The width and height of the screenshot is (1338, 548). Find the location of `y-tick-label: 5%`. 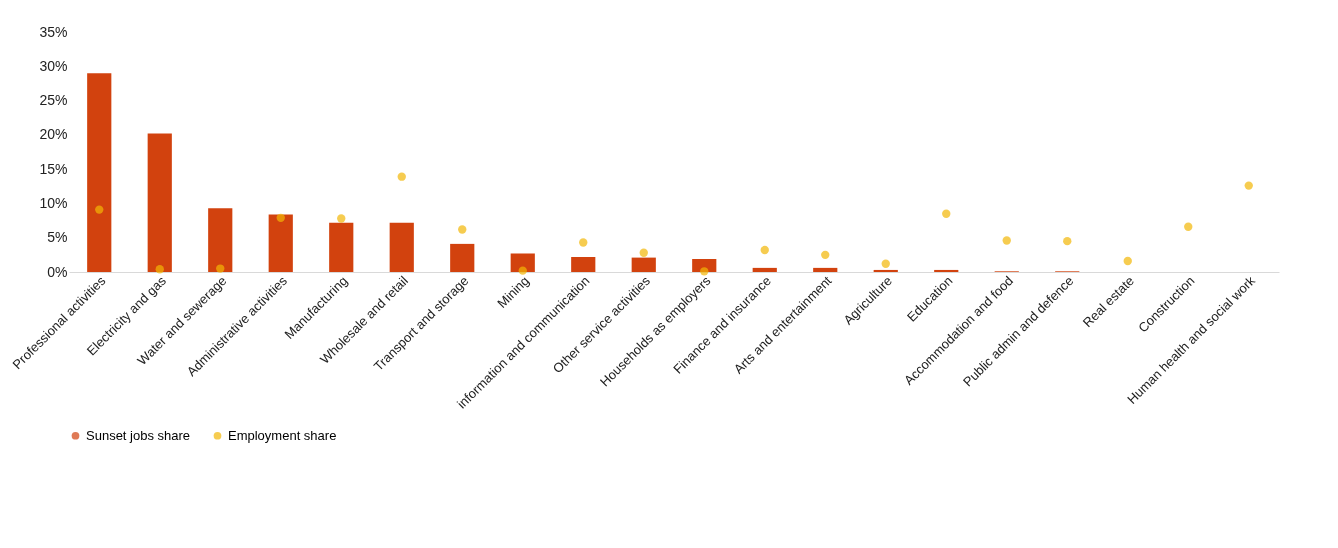

y-tick-label: 5% is located at coordinates (57, 237).